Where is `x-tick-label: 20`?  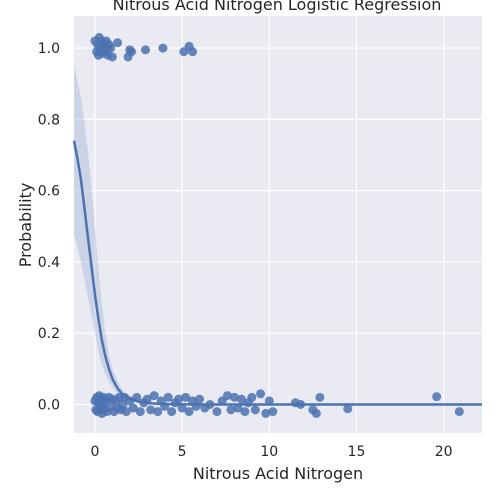
x-tick-label: 20 is located at coordinates (444, 452).